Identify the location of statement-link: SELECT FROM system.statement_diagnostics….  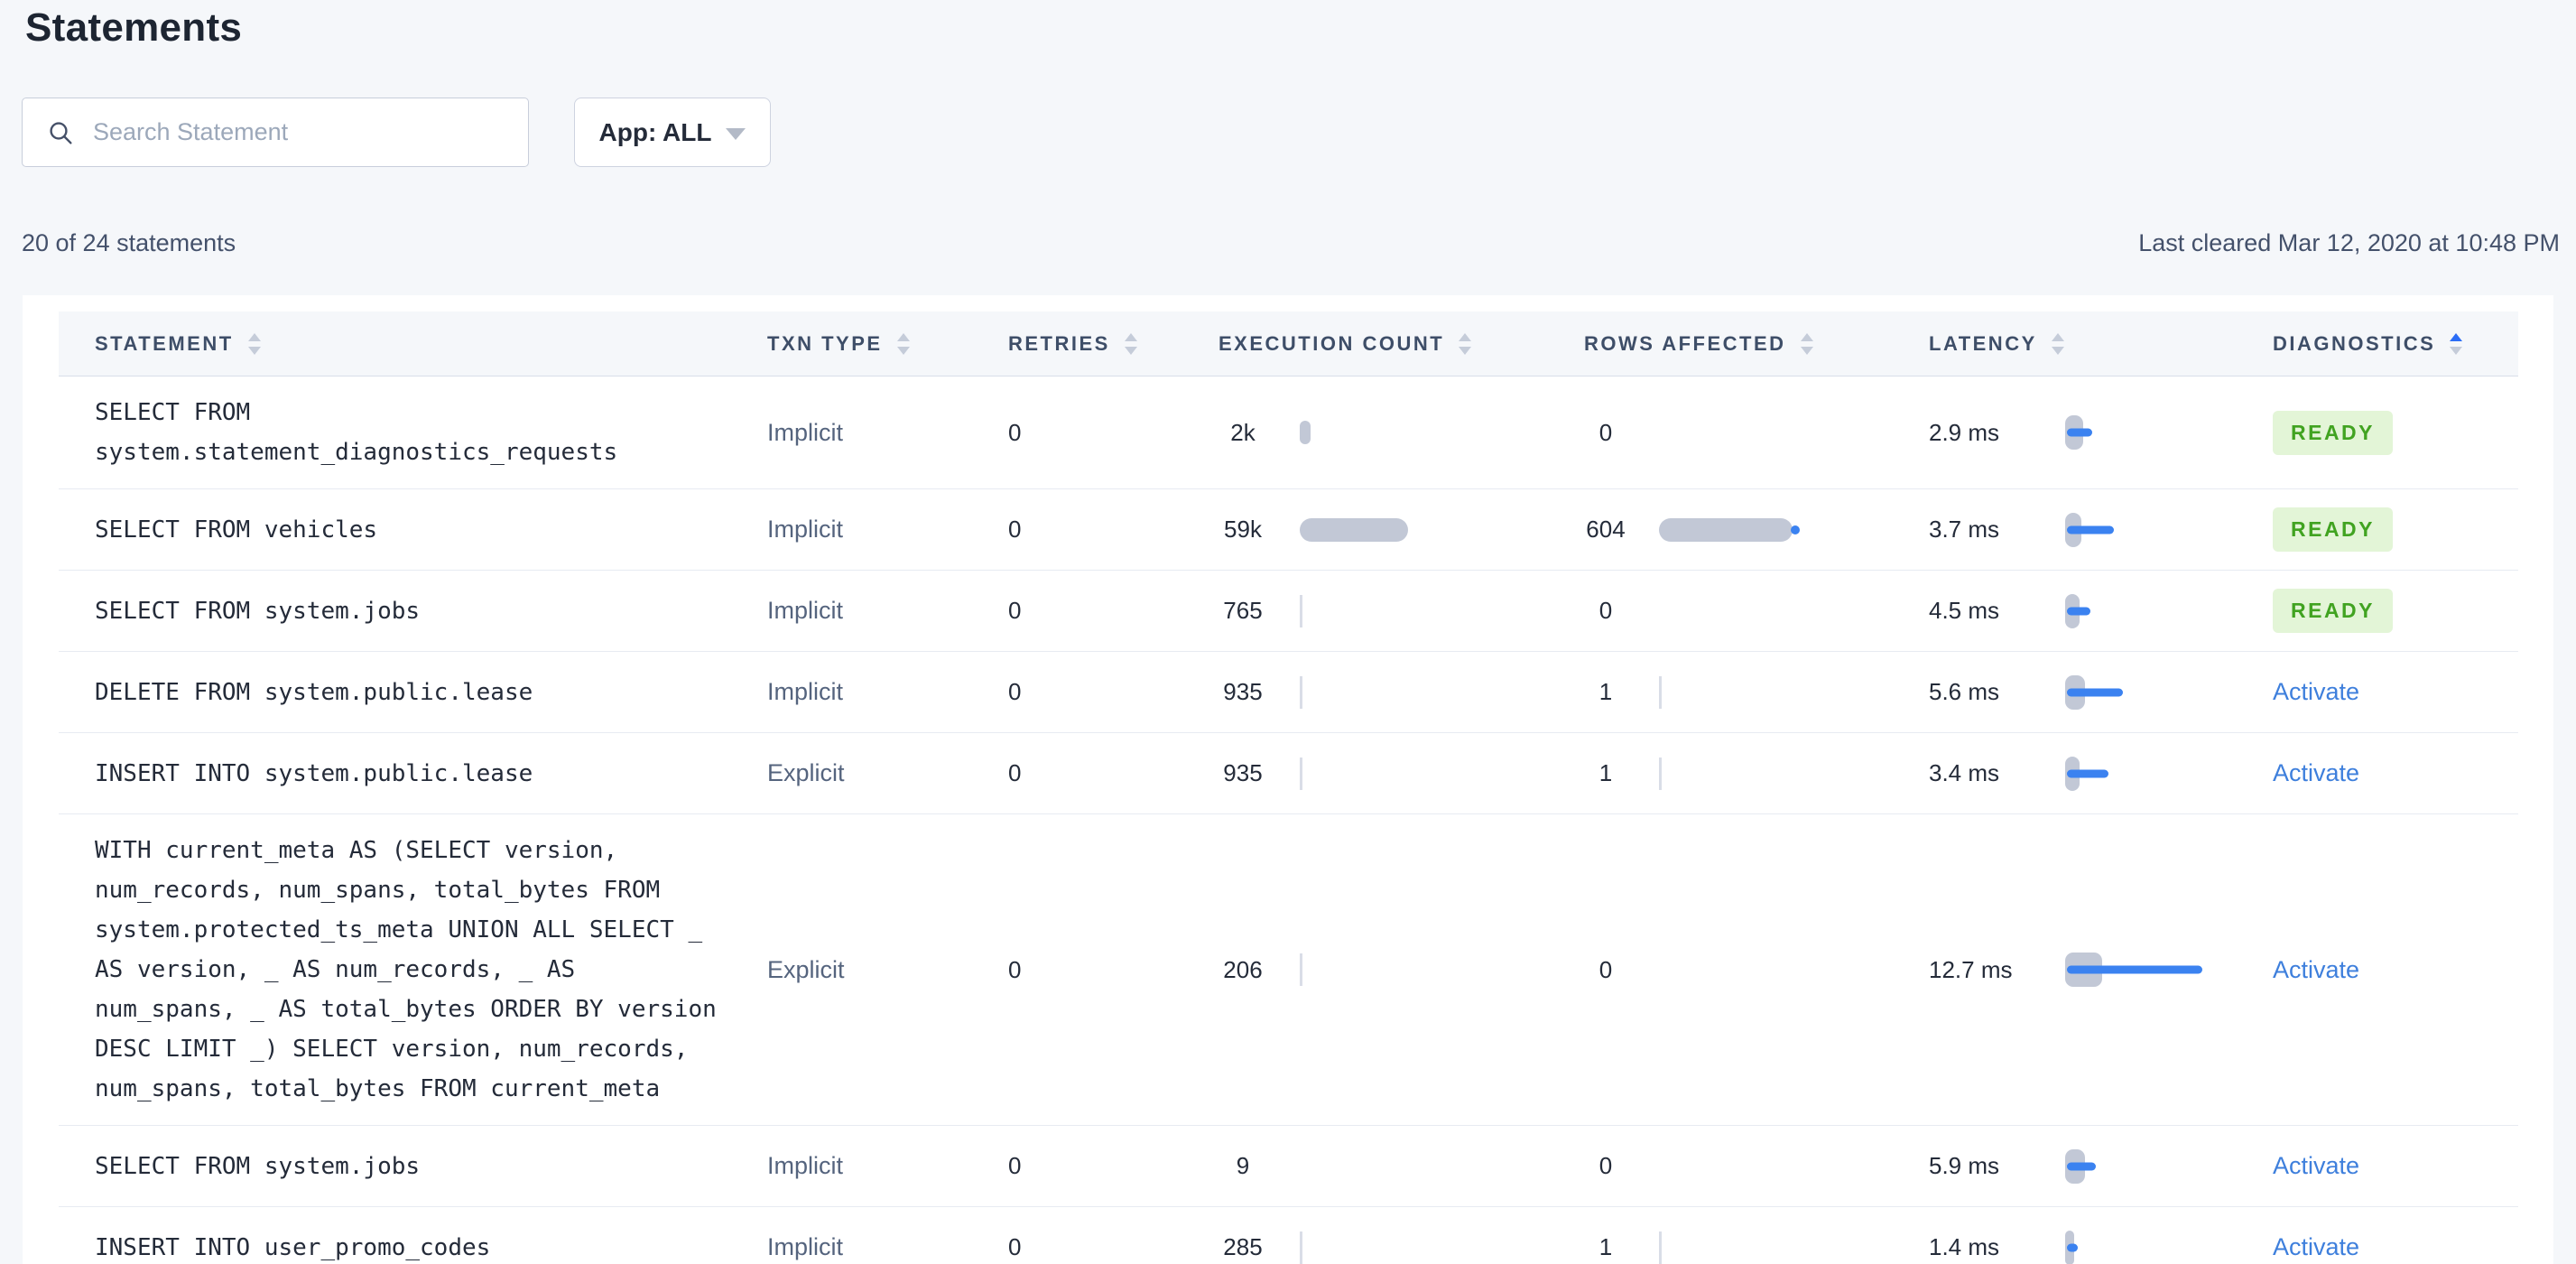
(356, 432).